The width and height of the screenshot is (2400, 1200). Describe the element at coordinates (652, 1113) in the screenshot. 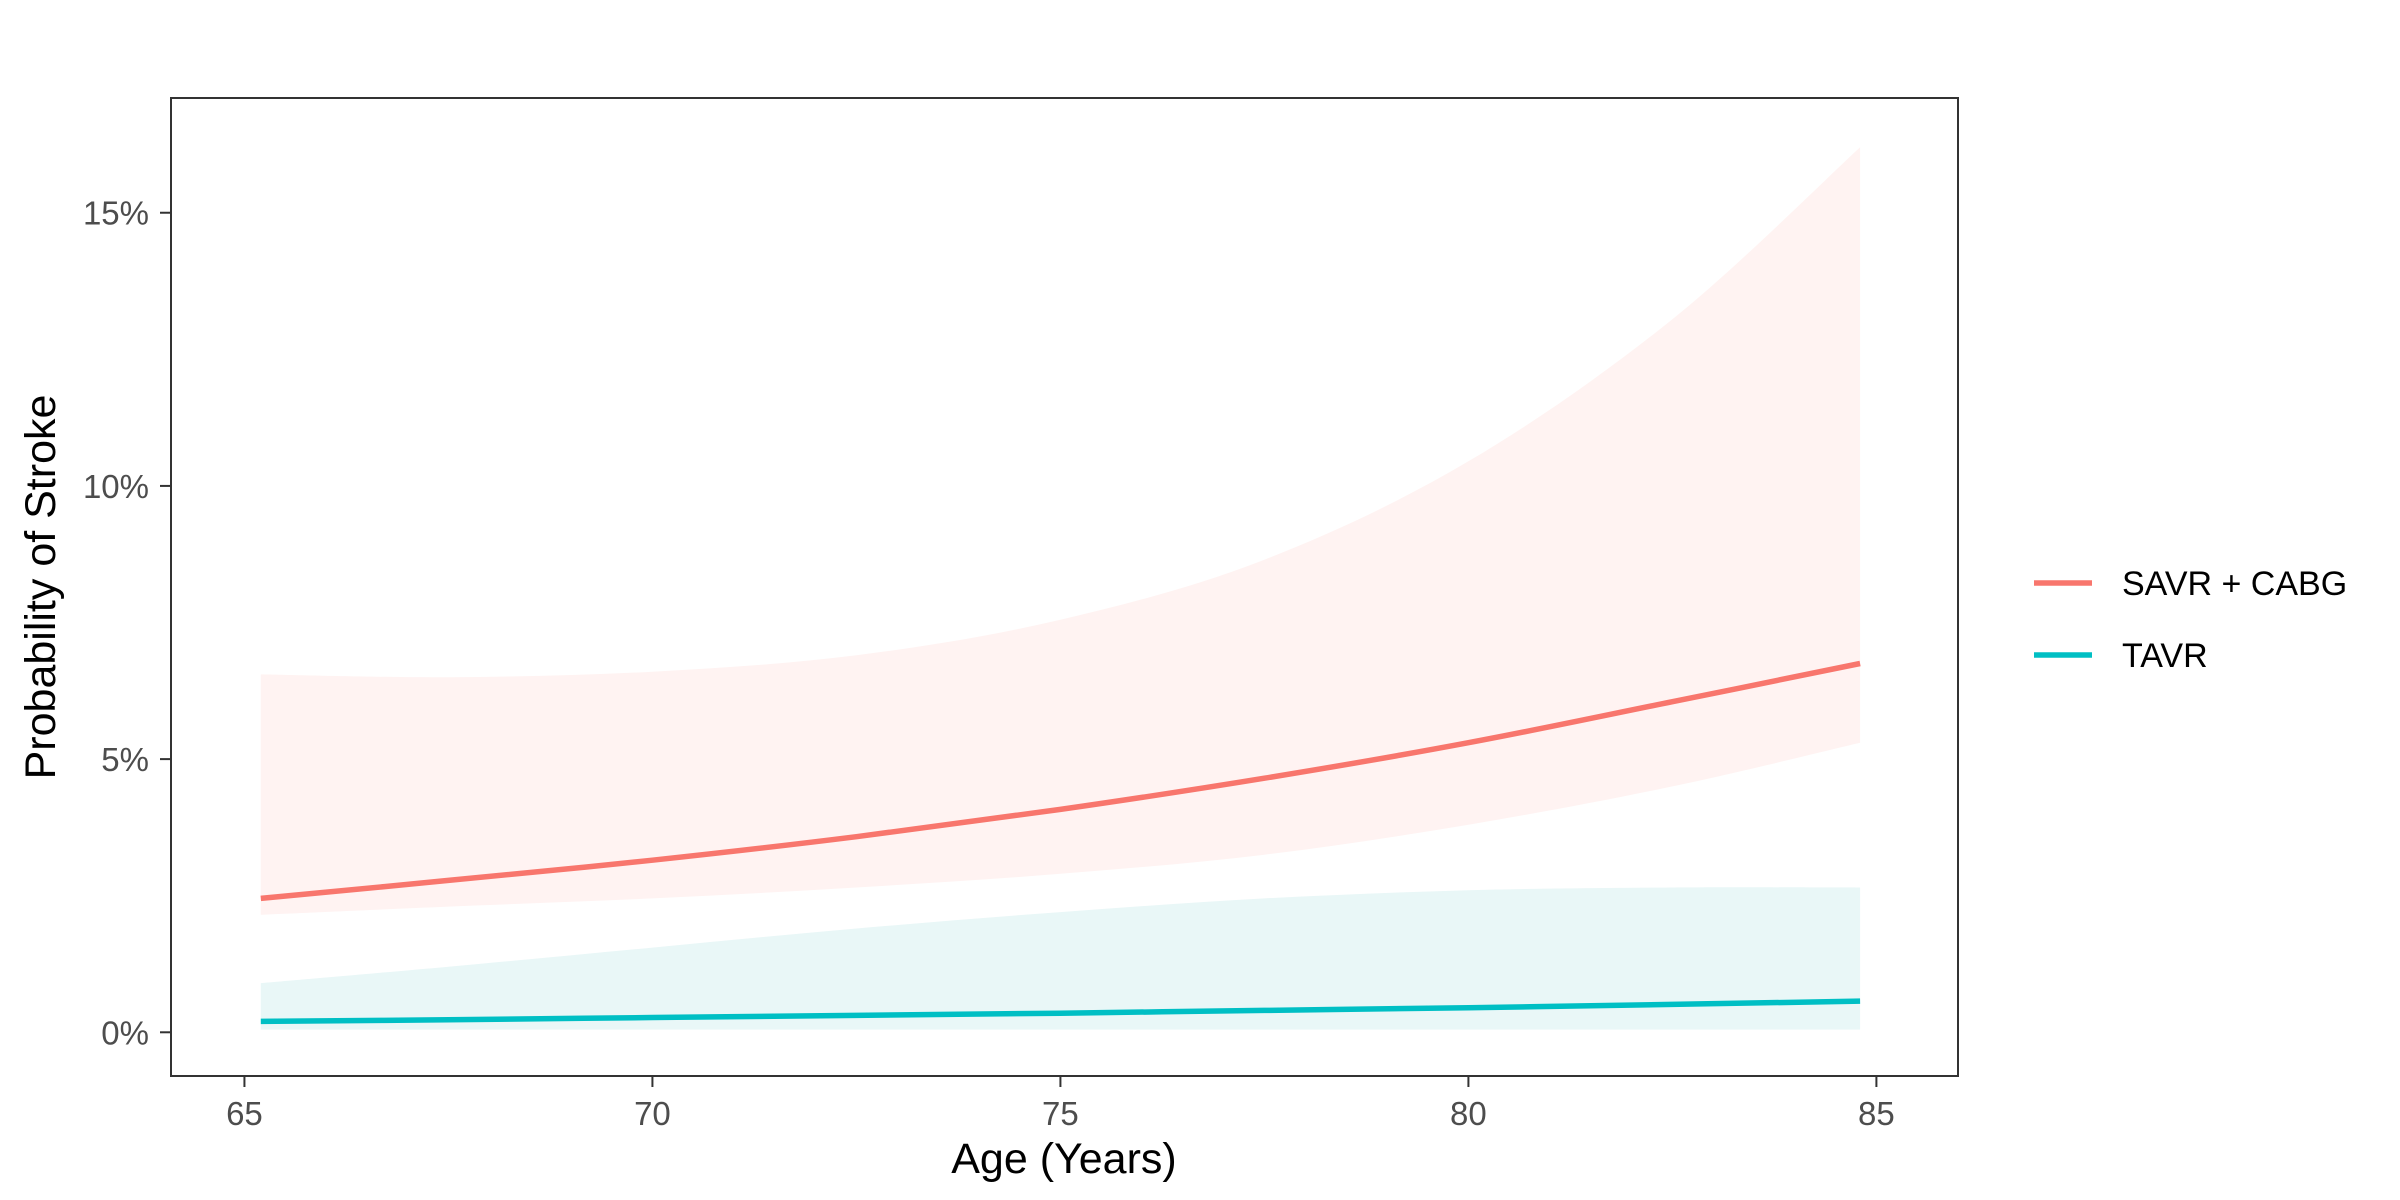

I see `x-tick-label: 70` at that location.